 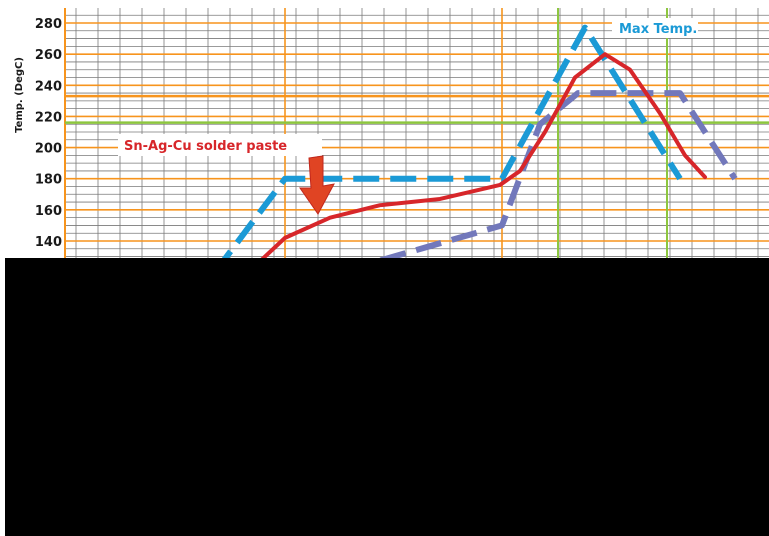 What do you see at coordinates (48, 149) in the screenshot?
I see `y-tick-label: 200` at bounding box center [48, 149].